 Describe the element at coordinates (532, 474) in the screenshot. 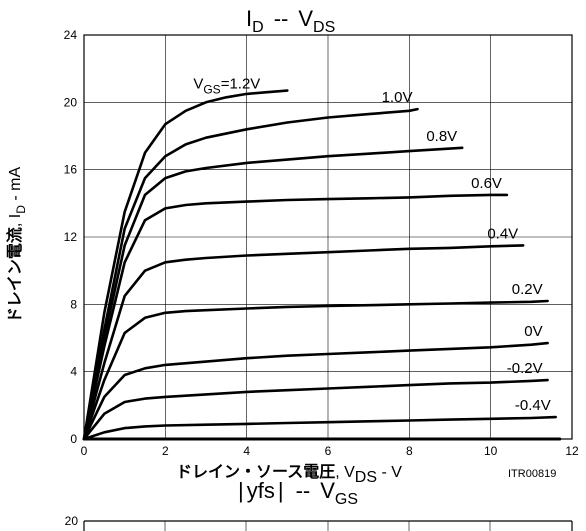

I see `figure-code: ITR00819` at that location.